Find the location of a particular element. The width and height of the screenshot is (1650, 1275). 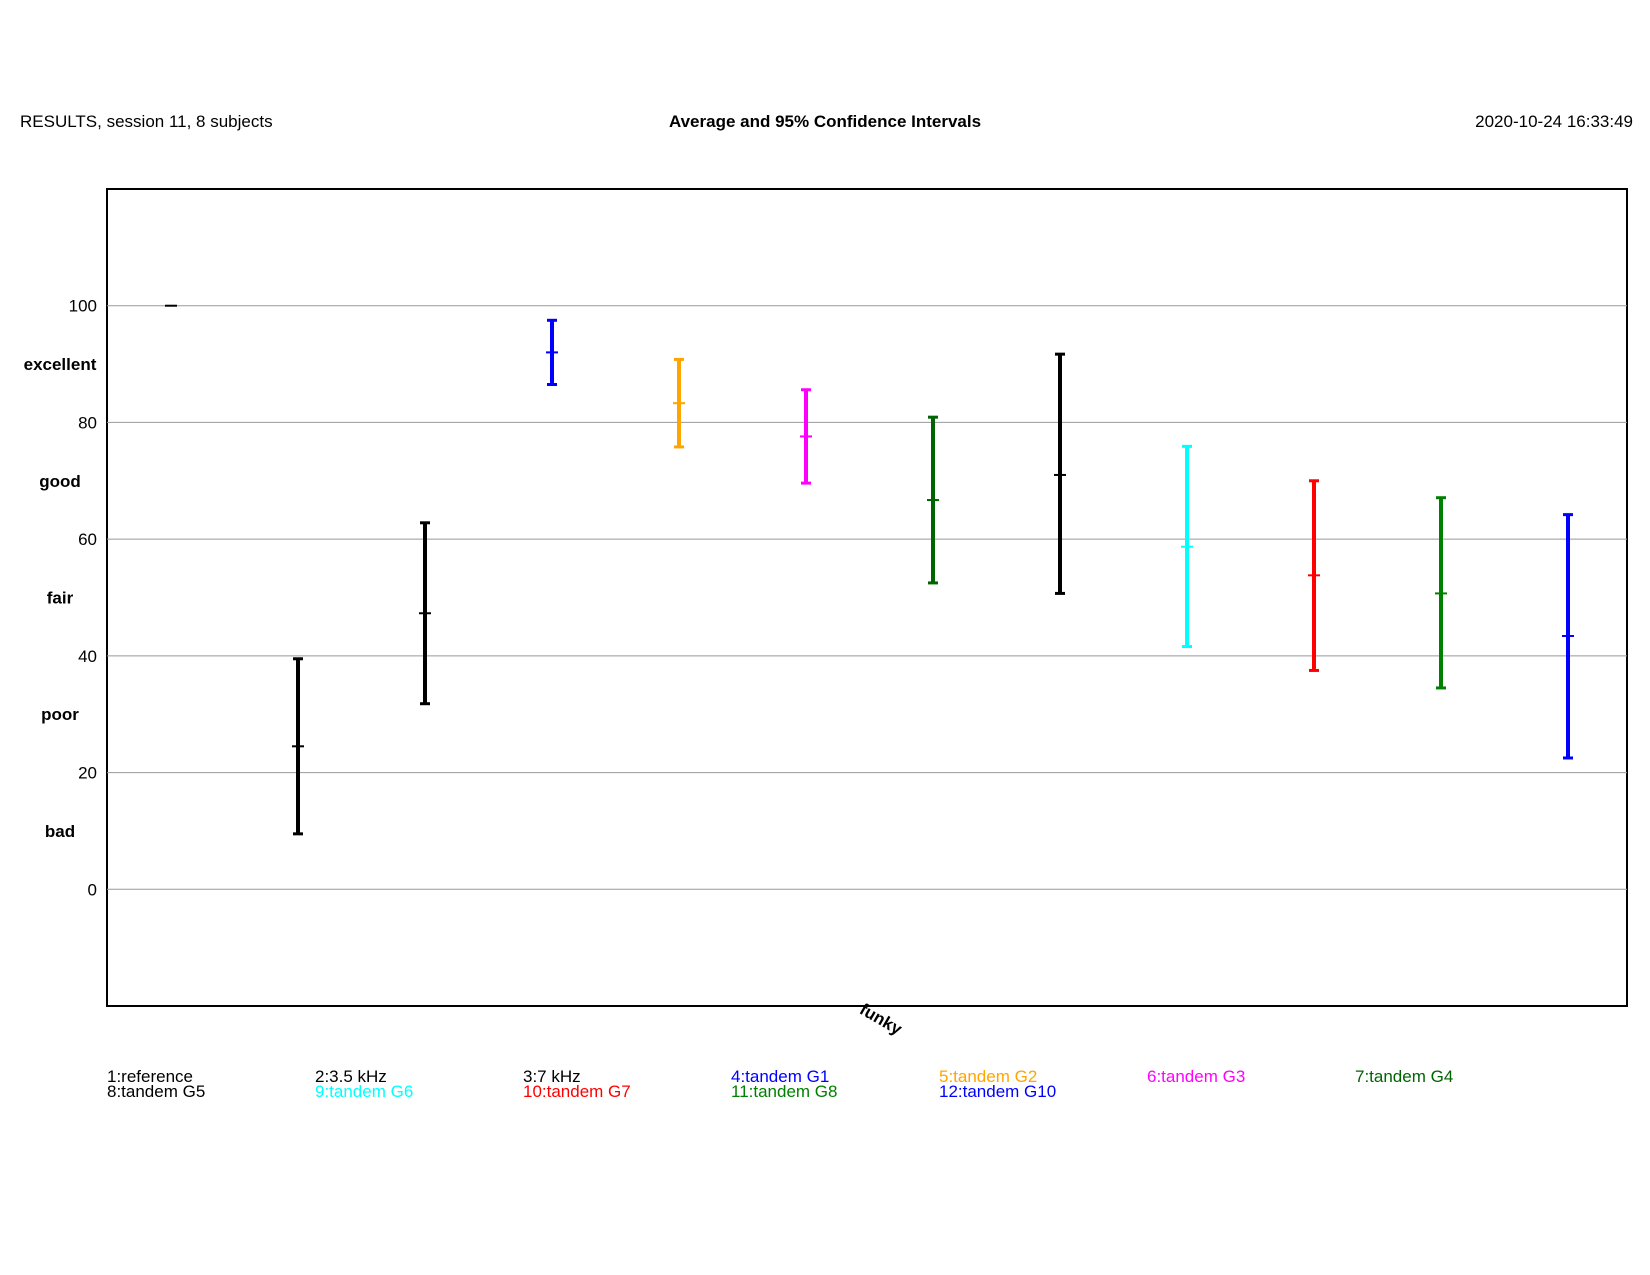

chart-title: Average and 95% Confidence Intervals is located at coordinates (825, 121).